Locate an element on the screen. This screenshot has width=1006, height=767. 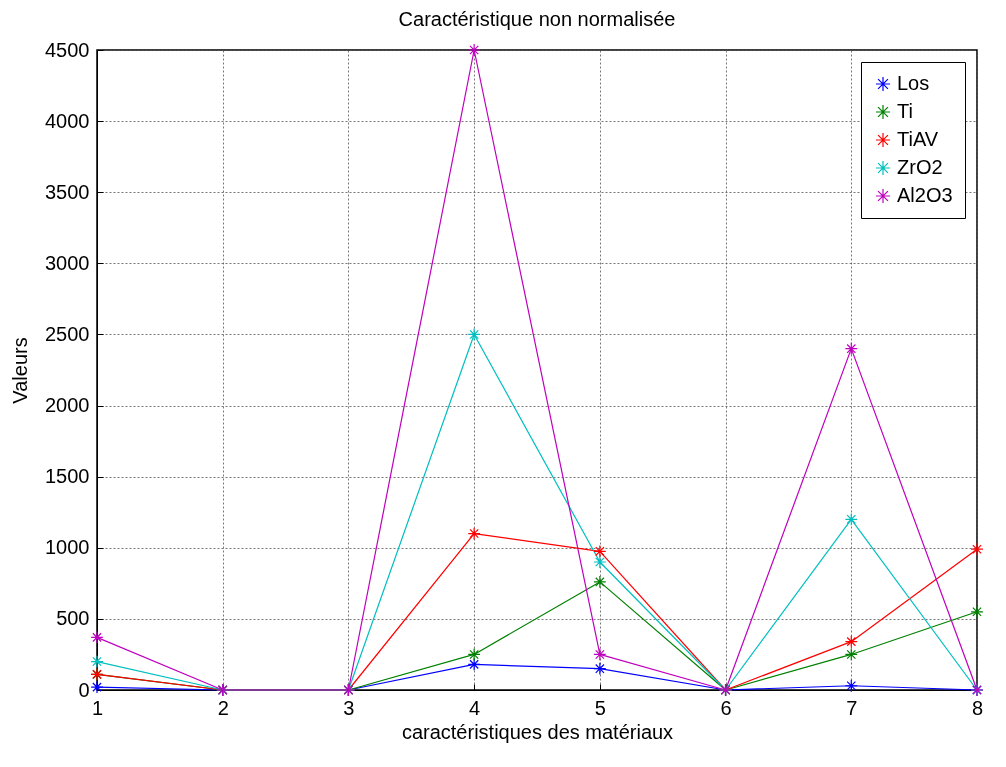
legend-label: TiAV is located at coordinates (918, 139).